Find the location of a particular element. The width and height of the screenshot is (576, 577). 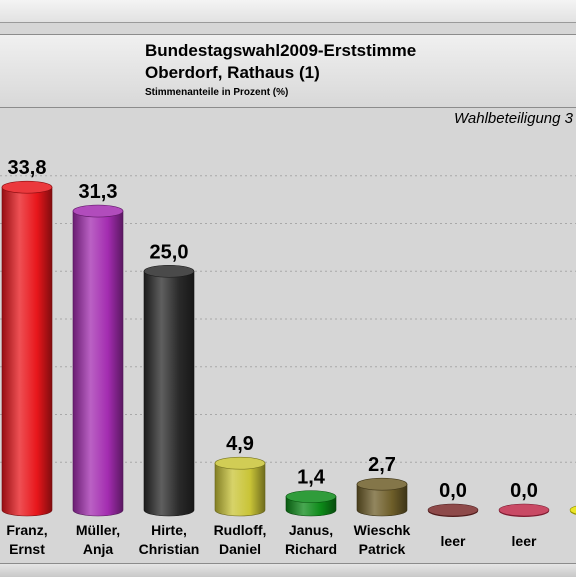

chart-unit-note: Stimmenanteile in Prozent (%) is located at coordinates (217, 92).